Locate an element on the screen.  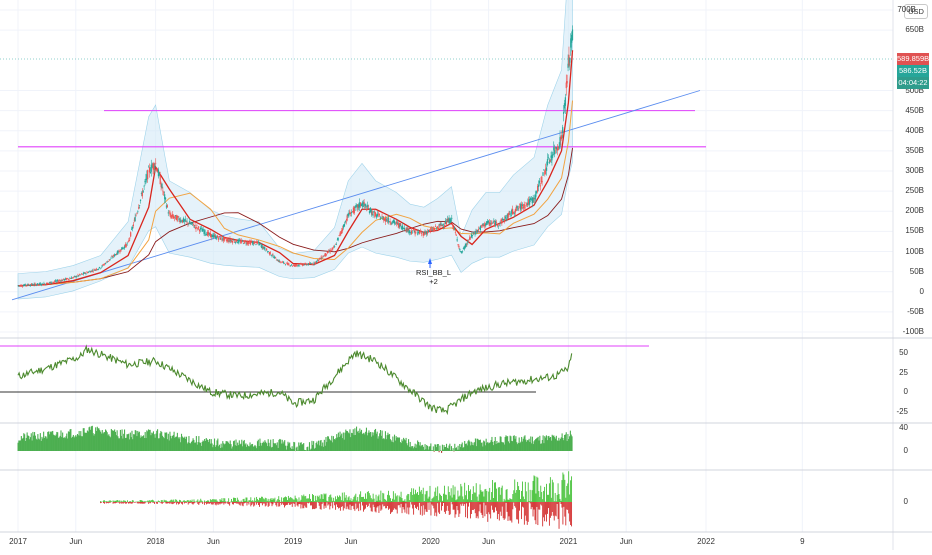
prev-close-tag: 586.52B is located at coordinates (913, 71).